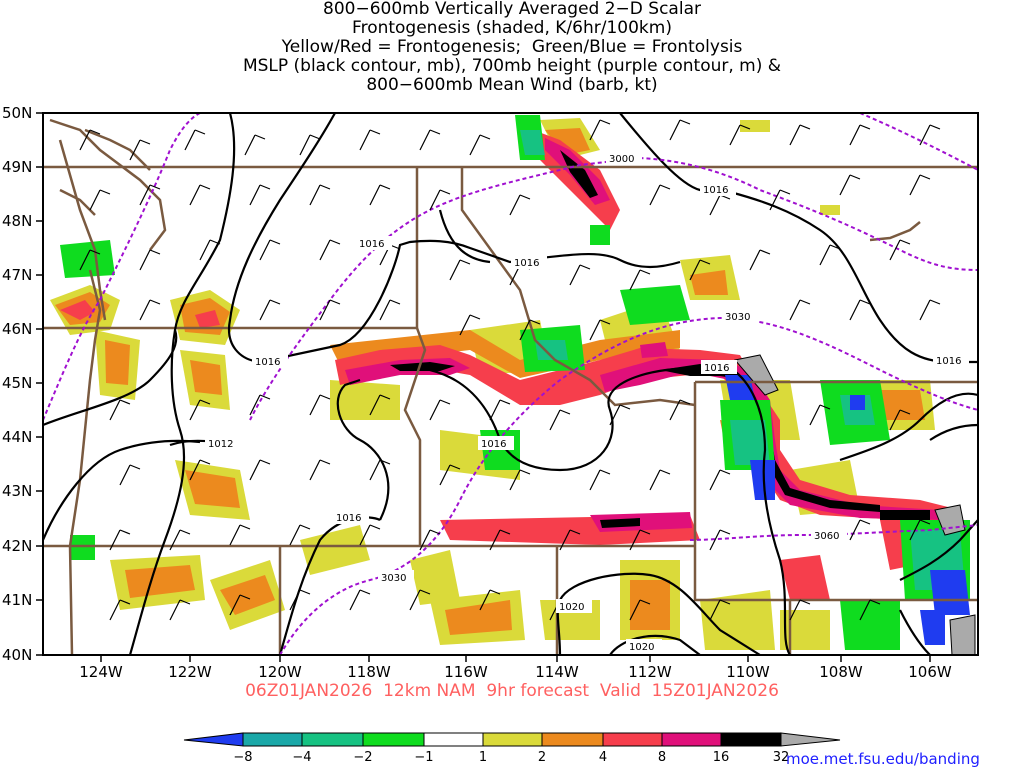 The height and width of the screenshot is (768, 1024). I want to click on colorbar-label: −1, so click(423, 757).